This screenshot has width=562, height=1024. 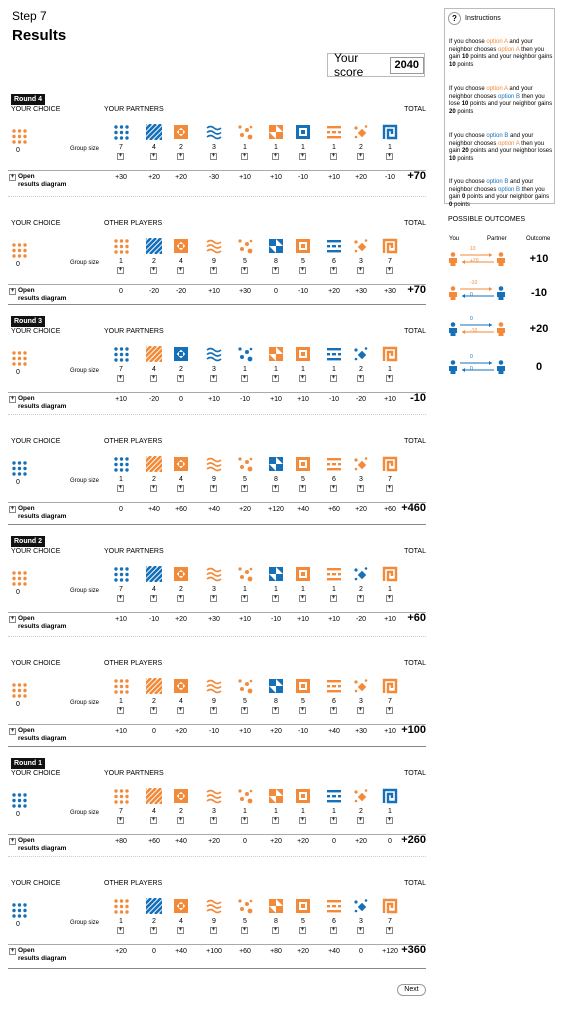 I want to click on next-button: Next, so click(x=411, y=990).